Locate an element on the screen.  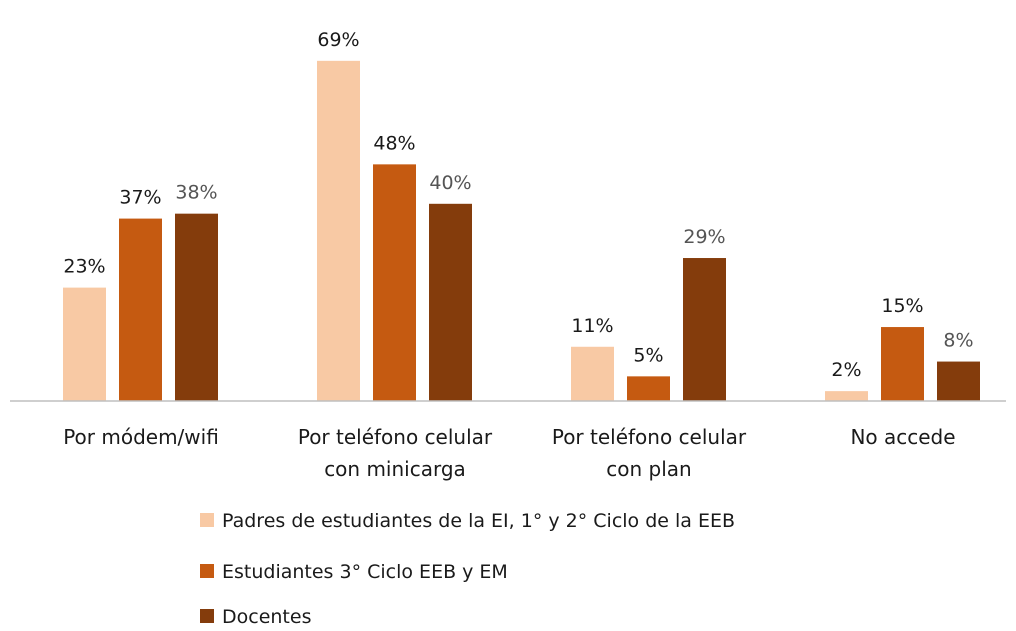
bar-series3-cat4 is located at coordinates (958, 381).